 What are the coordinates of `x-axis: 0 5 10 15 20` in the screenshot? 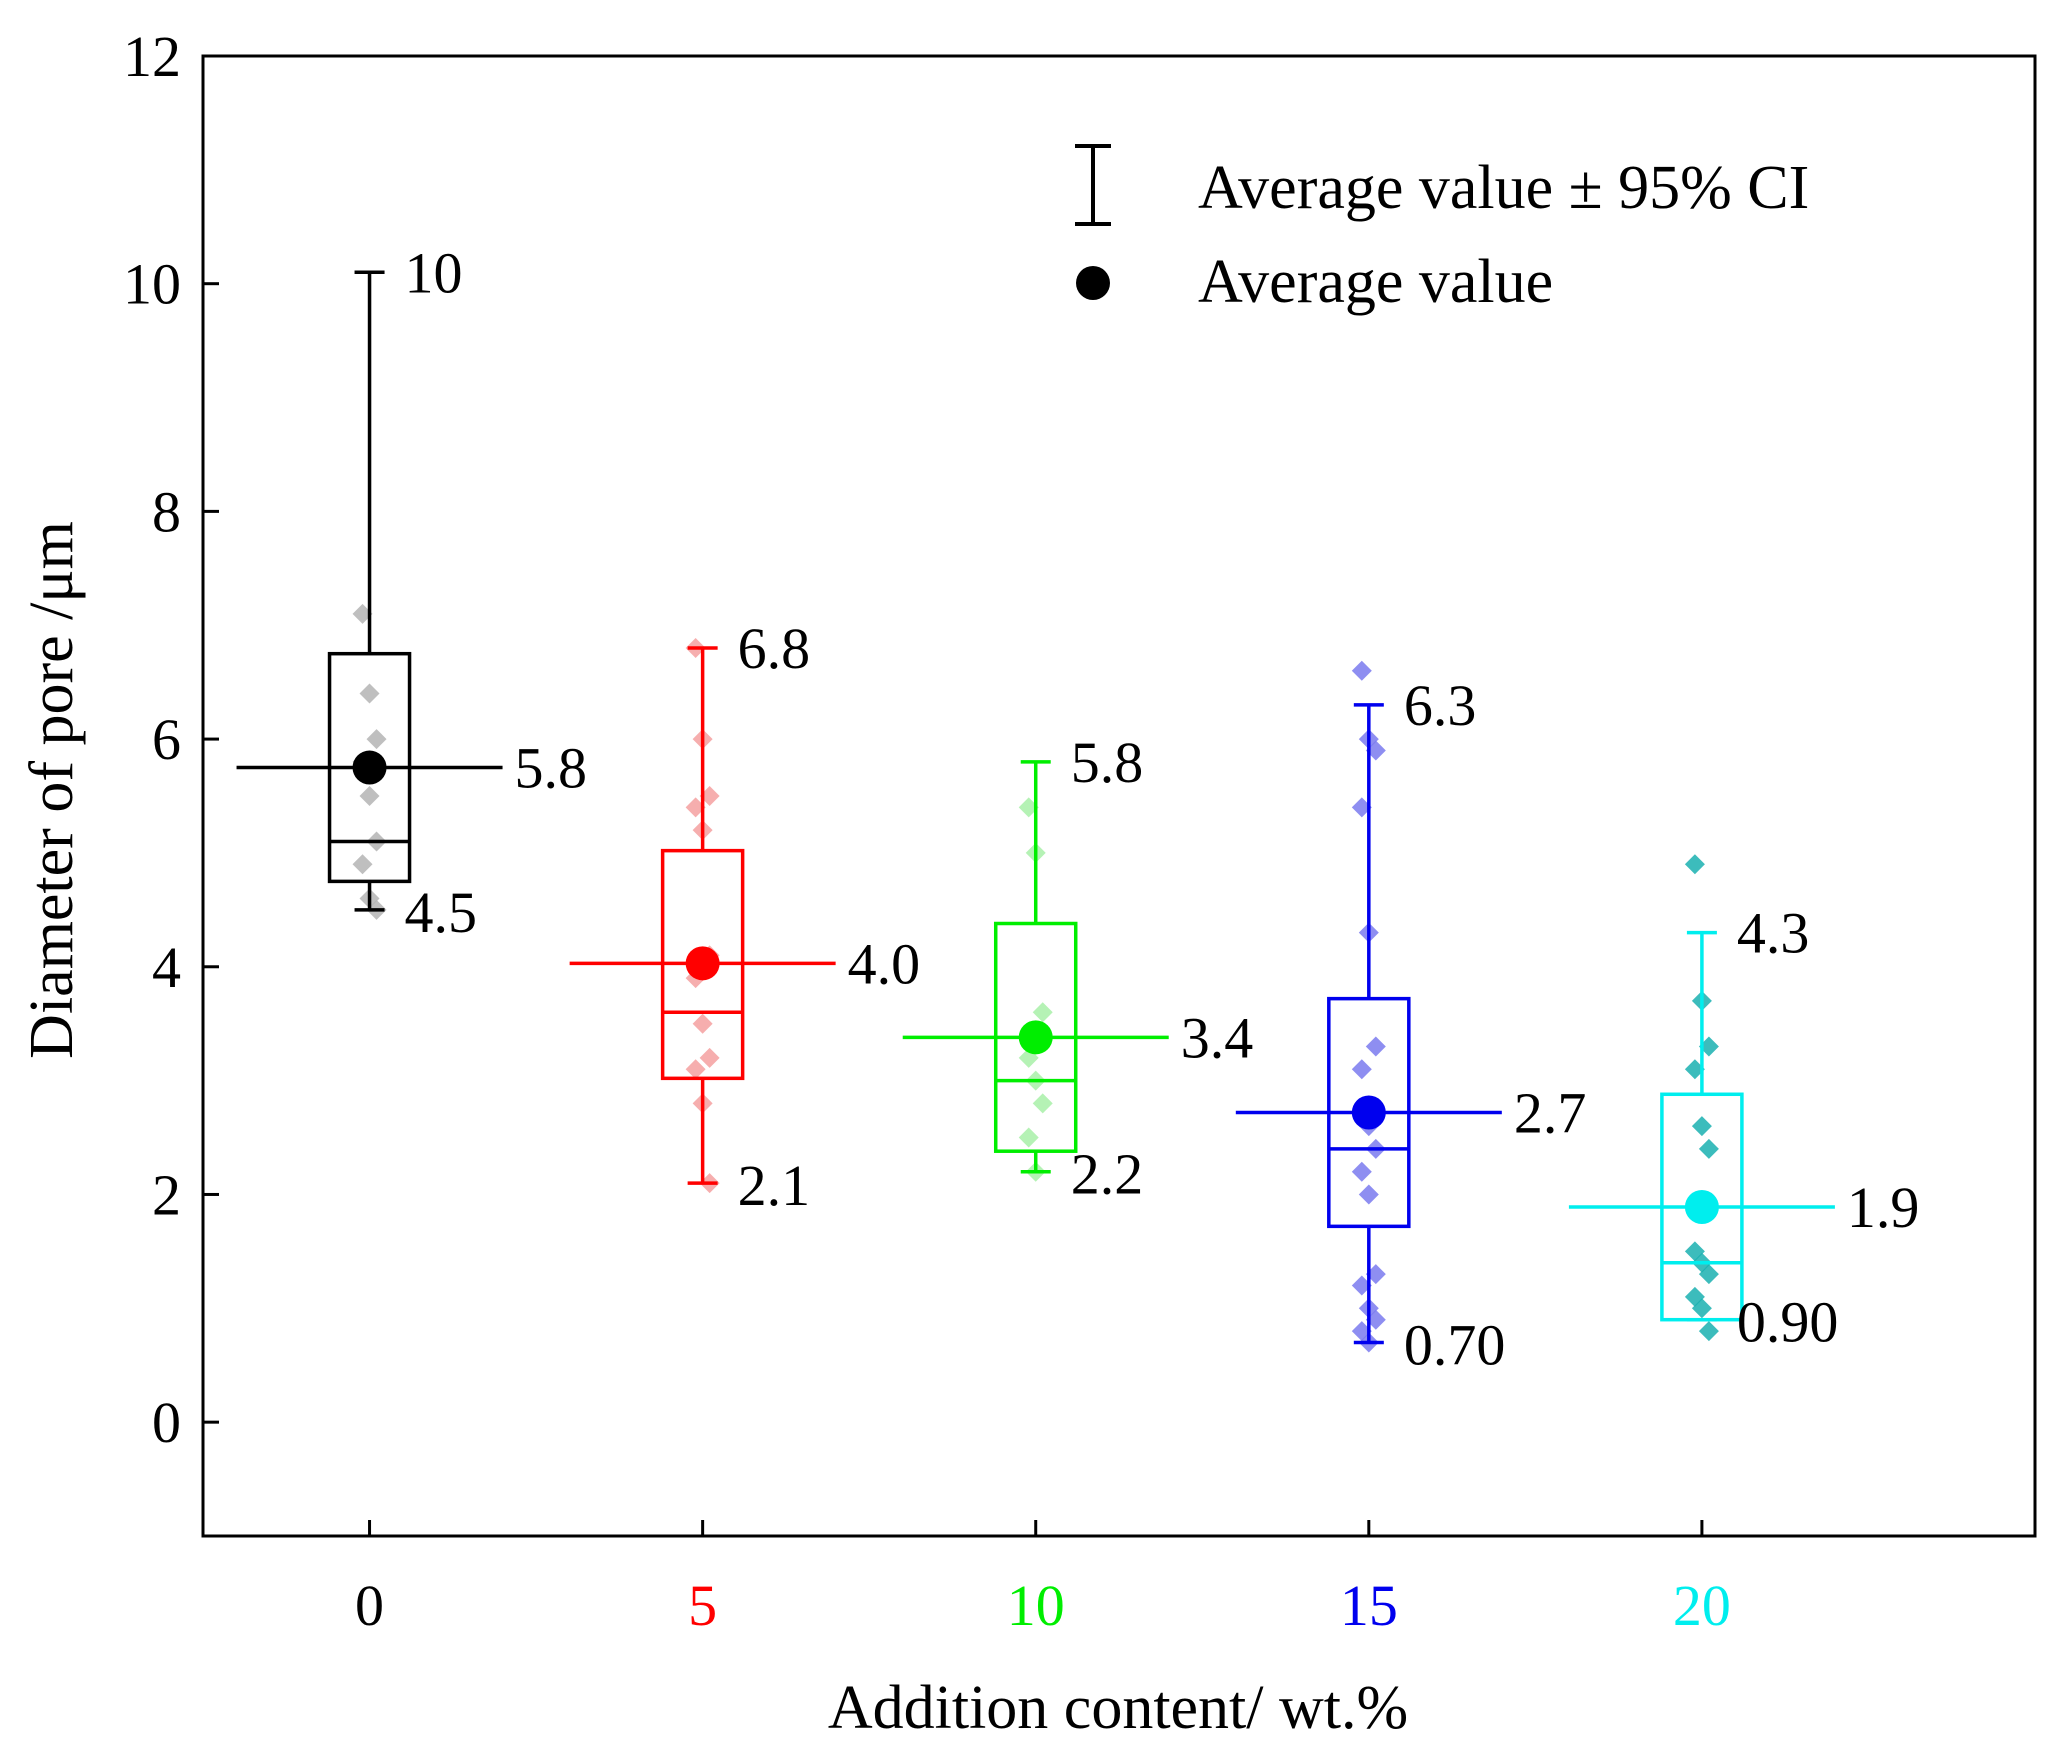 It's located at (1043, 1579).